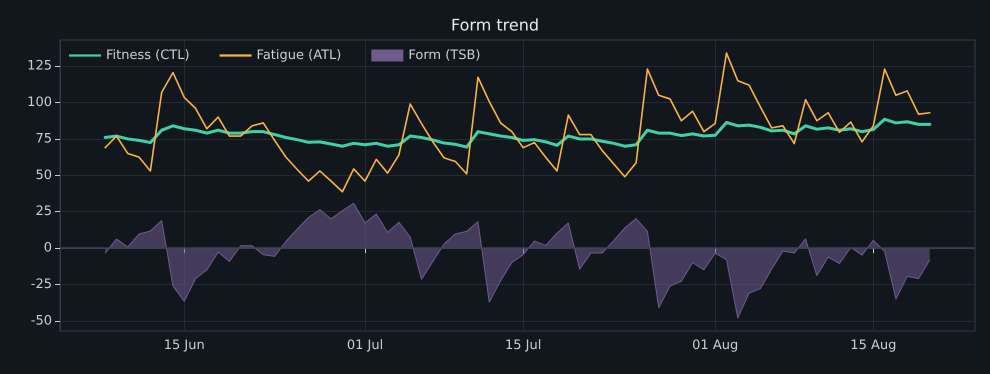 The height and width of the screenshot is (374, 990). What do you see at coordinates (48, 248) in the screenshot?
I see `y-tick-label: 0` at bounding box center [48, 248].